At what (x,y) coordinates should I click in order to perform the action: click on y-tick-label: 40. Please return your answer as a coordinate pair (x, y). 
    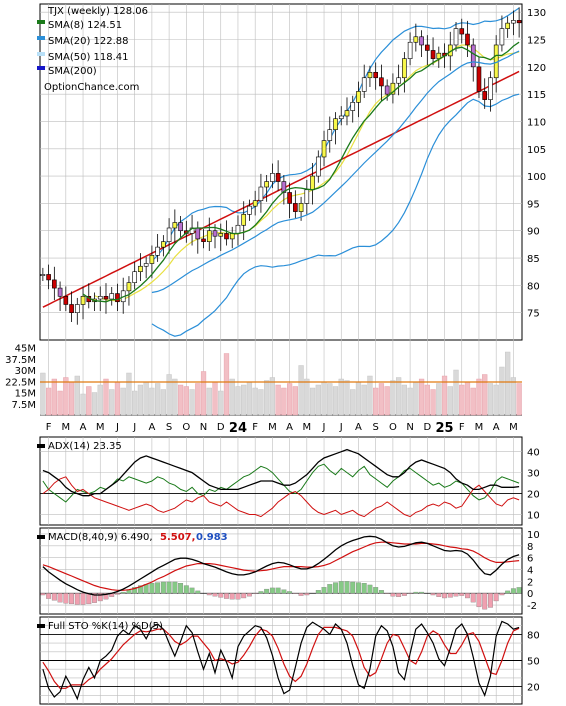
    Looking at the image, I should click on (533, 453).